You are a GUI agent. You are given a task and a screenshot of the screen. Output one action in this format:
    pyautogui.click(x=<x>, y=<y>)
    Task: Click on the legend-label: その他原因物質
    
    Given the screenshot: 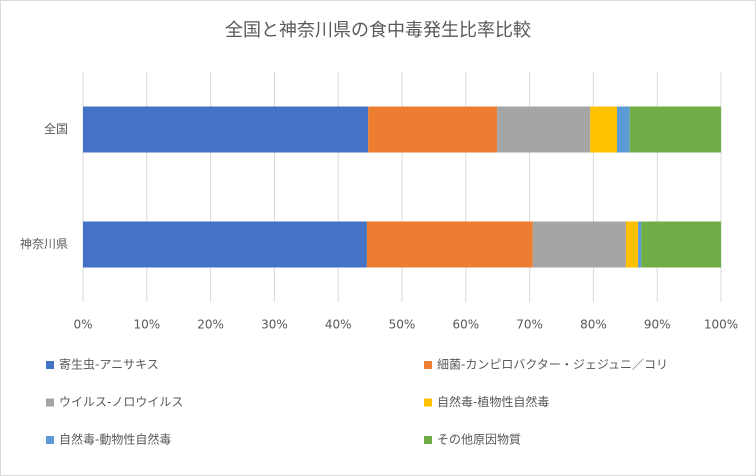 What is the action you would take?
    pyautogui.click(x=479, y=439)
    